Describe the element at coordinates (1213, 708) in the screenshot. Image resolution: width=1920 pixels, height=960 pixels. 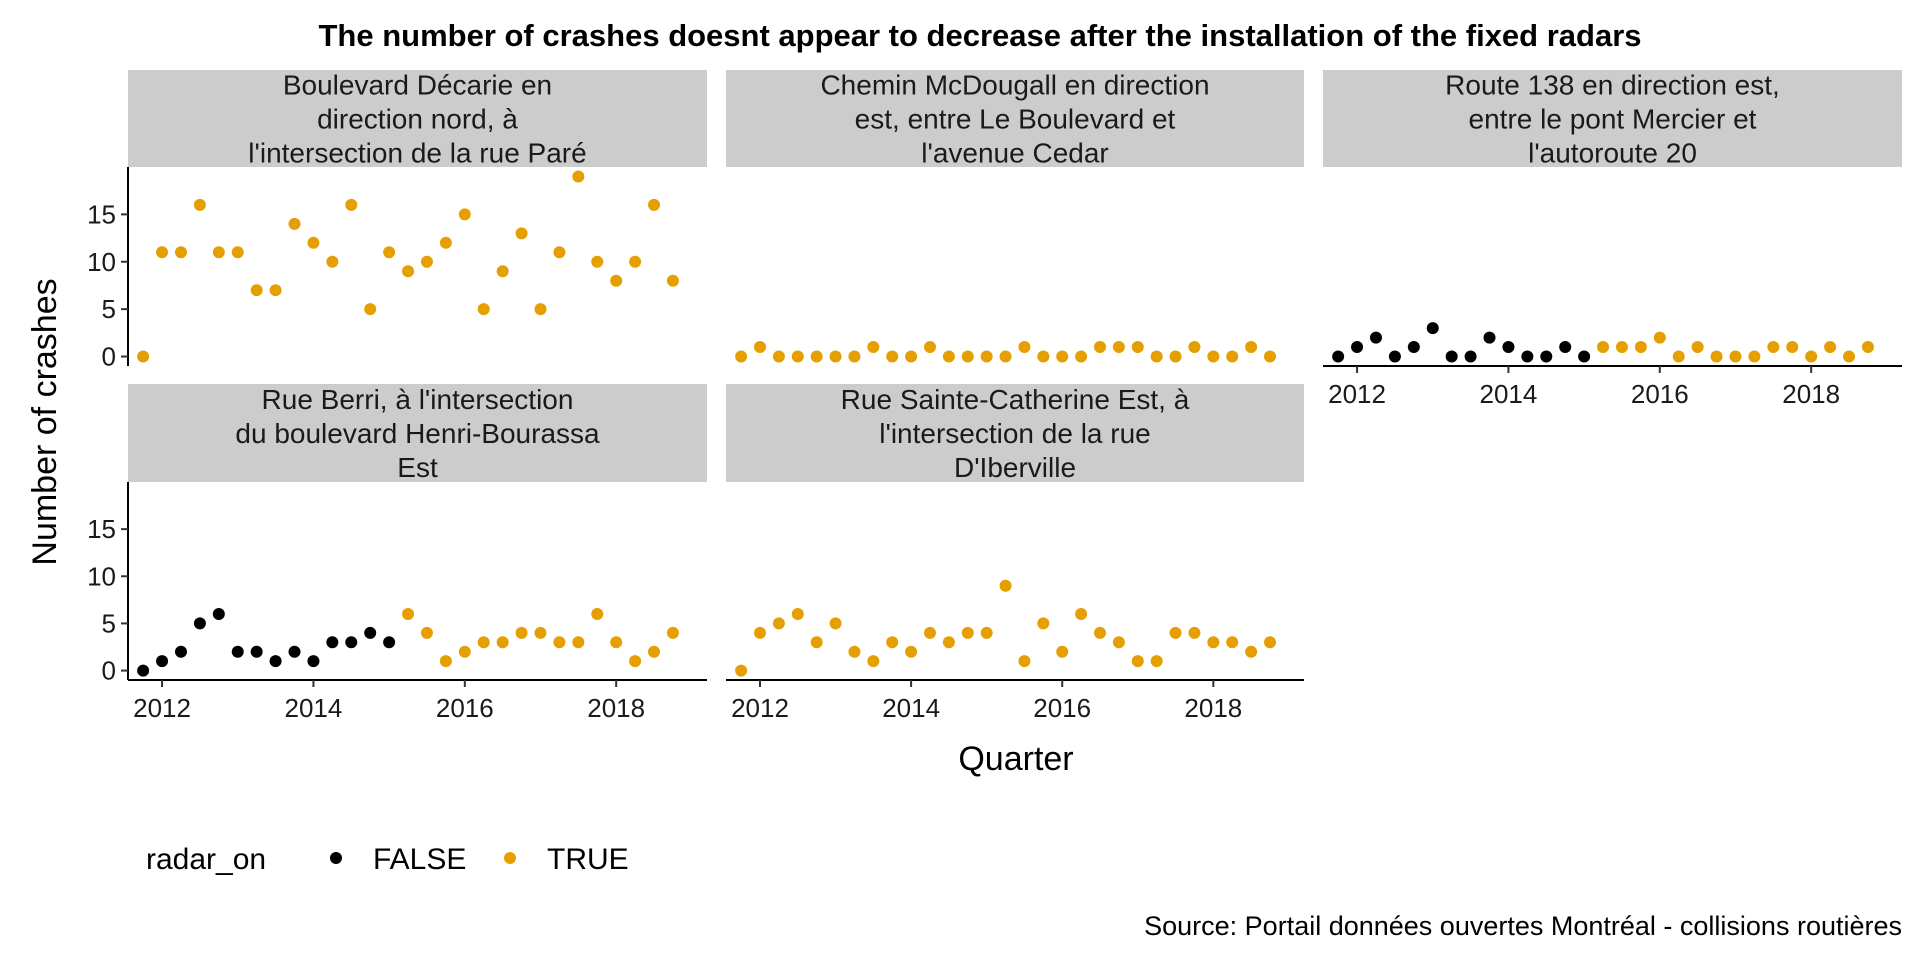
I see `x-tick-label: 2018` at that location.